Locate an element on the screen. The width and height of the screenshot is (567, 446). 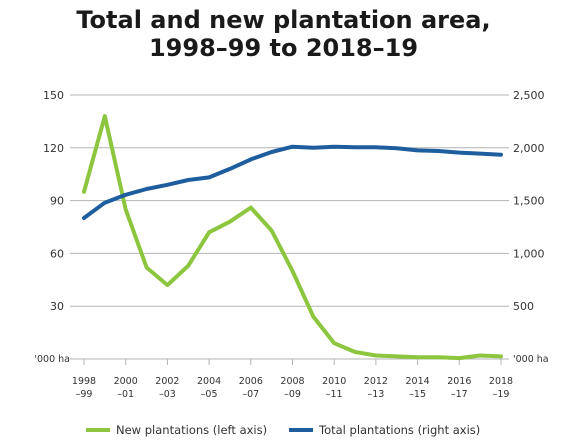
chart-title-line-2: 1998–99 to 2018–19 is located at coordinates (283, 48).